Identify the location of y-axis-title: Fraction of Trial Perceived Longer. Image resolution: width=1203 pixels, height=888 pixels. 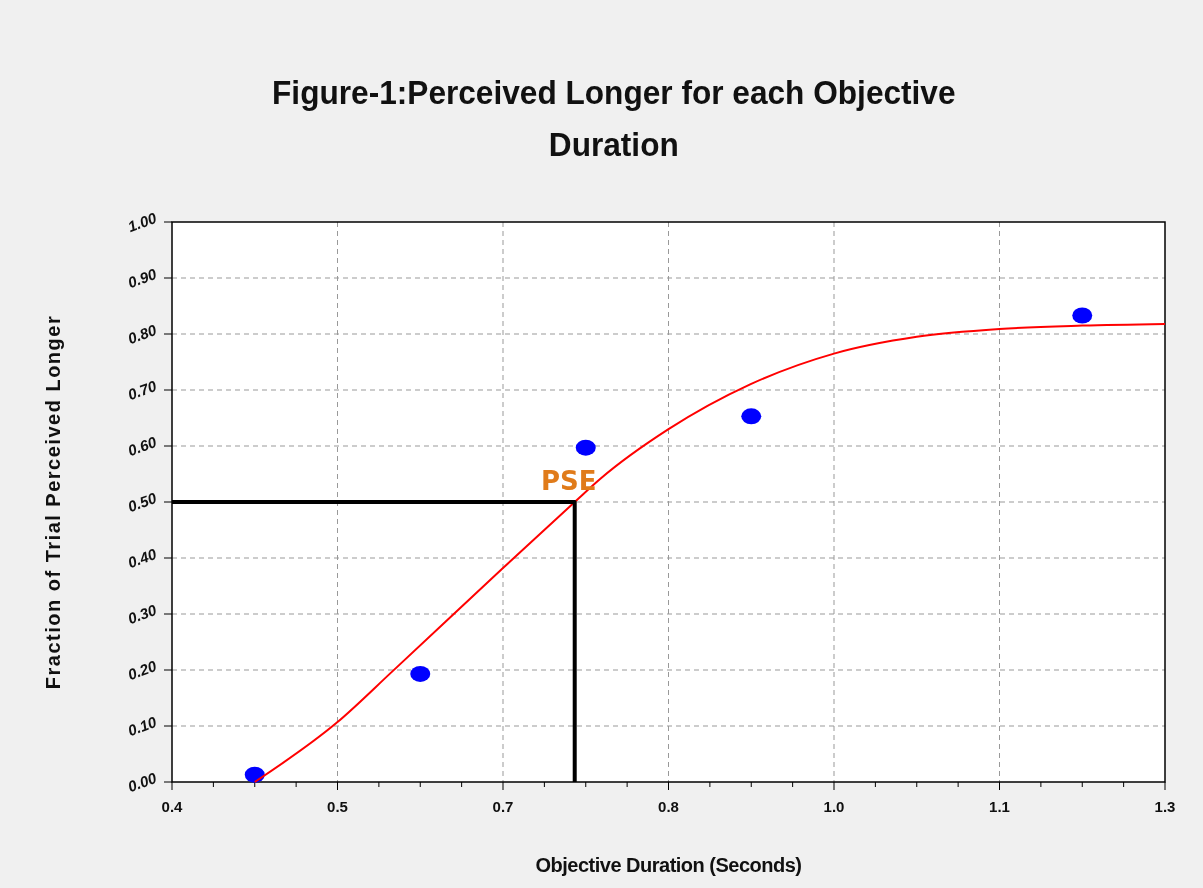
(53, 502).